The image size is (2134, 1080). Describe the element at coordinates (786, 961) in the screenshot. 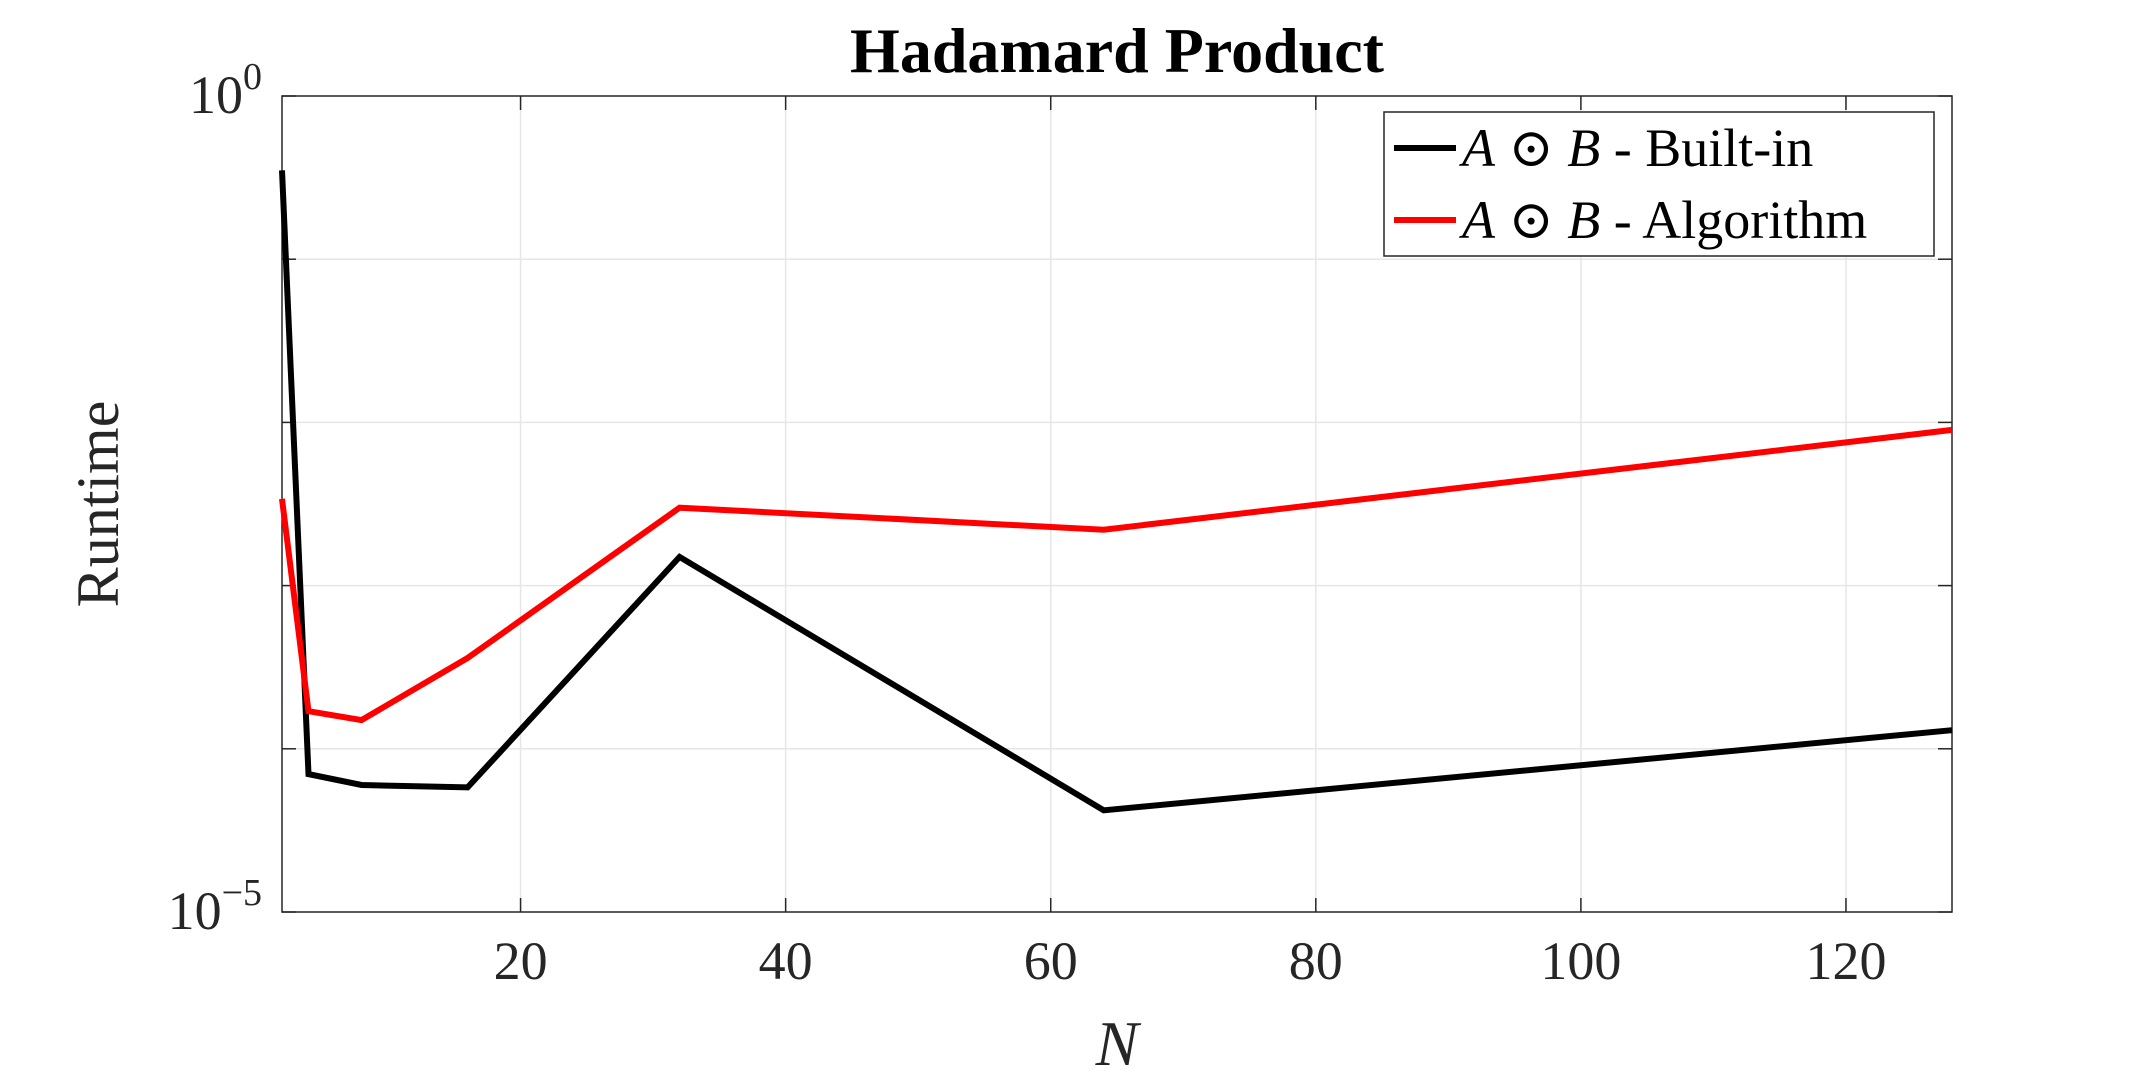

I see `x-tick-label: 40` at that location.